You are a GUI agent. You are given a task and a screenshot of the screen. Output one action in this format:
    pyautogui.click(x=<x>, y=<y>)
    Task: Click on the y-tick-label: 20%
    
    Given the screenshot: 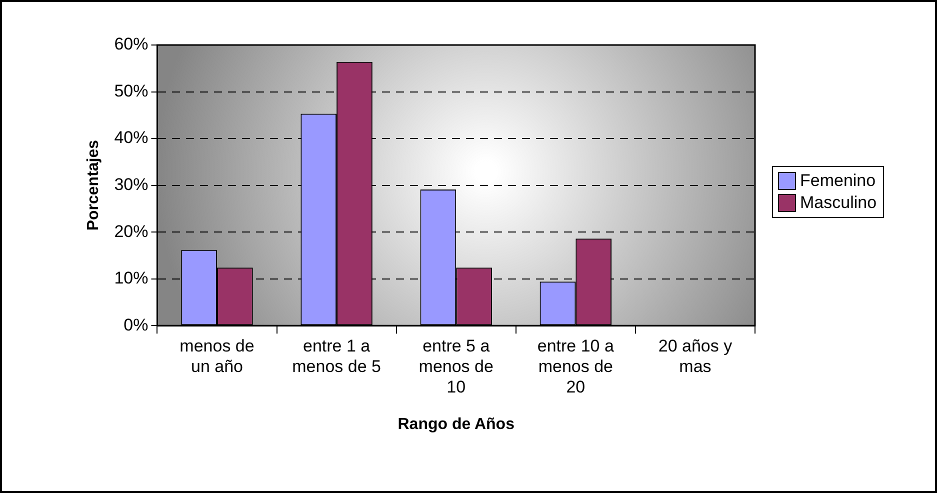 What is the action you would take?
    pyautogui.click(x=131, y=231)
    